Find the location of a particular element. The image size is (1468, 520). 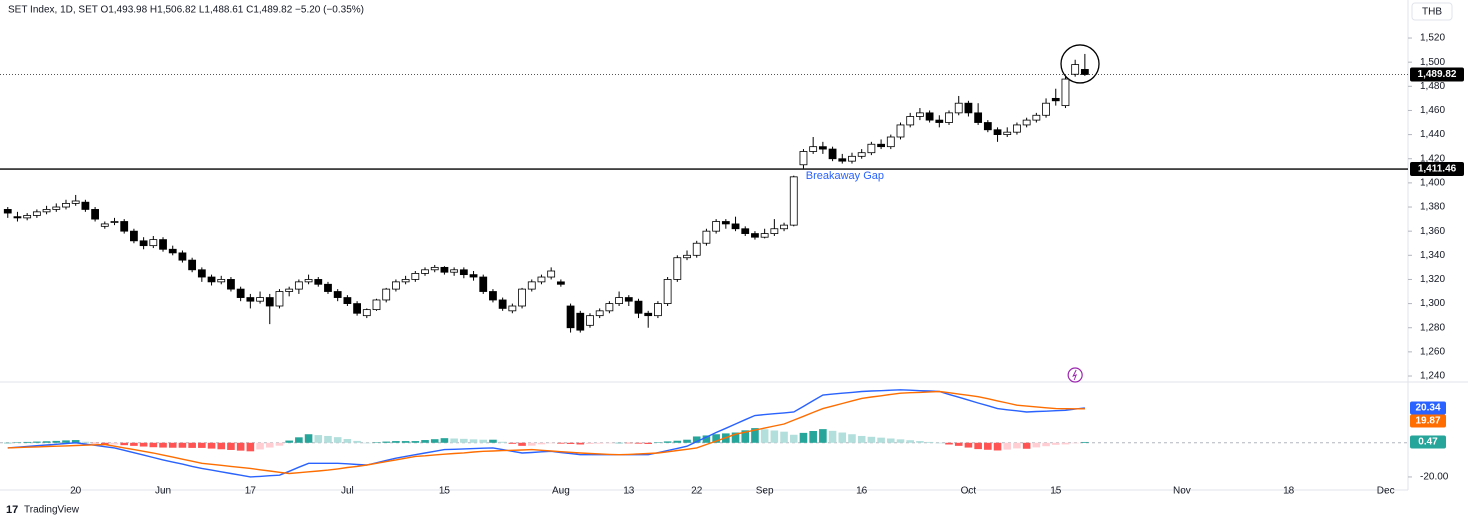

x-tick-label: Jul is located at coordinates (347, 491).